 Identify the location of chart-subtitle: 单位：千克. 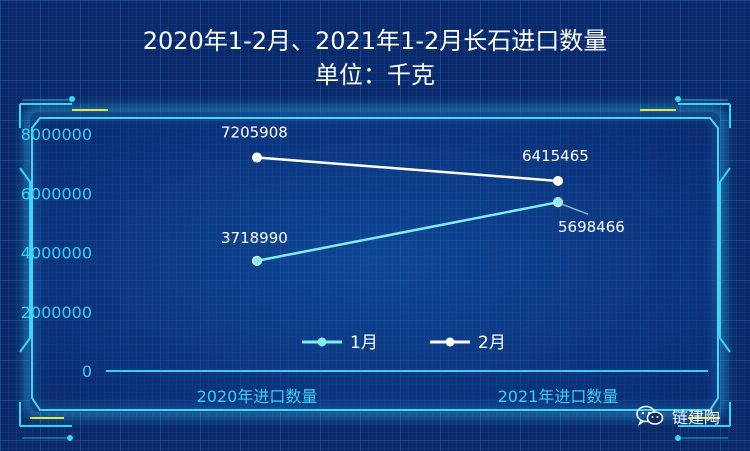
(375, 75).